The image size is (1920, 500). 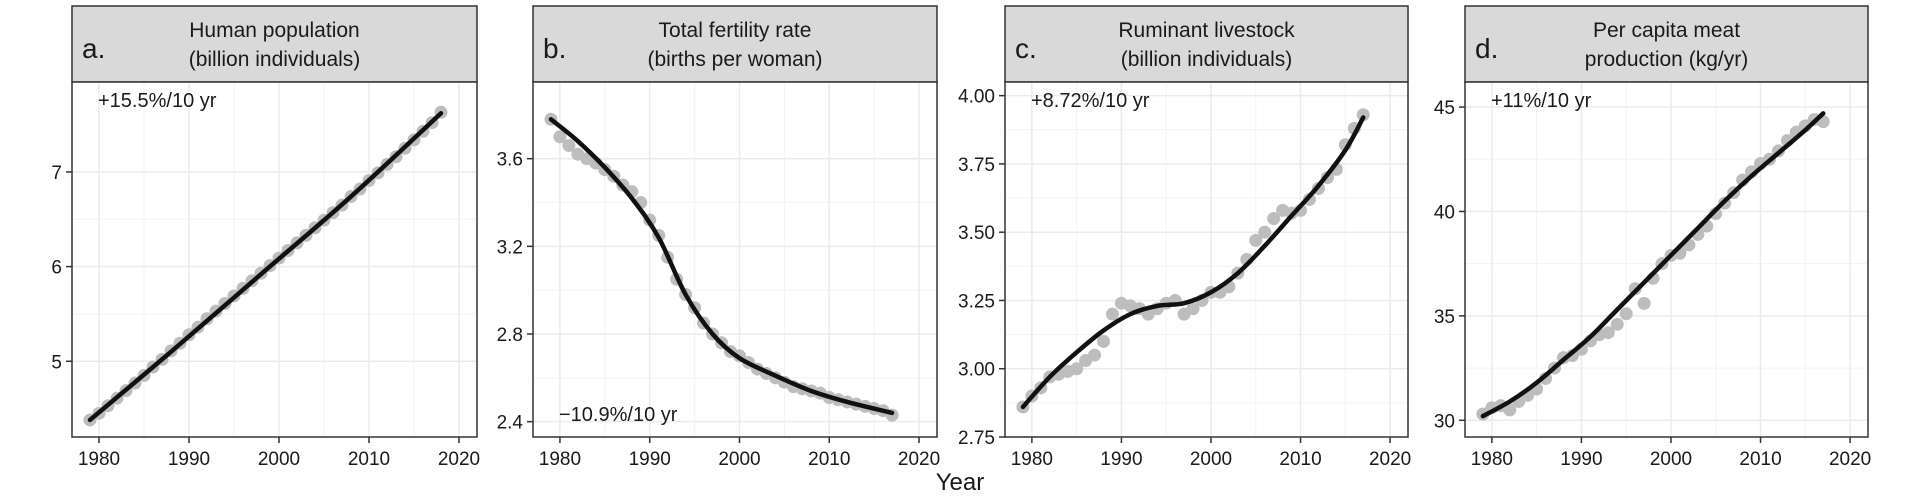 What do you see at coordinates (1541, 101) in the screenshot?
I see `trend-annotation: +11%/10 yr` at bounding box center [1541, 101].